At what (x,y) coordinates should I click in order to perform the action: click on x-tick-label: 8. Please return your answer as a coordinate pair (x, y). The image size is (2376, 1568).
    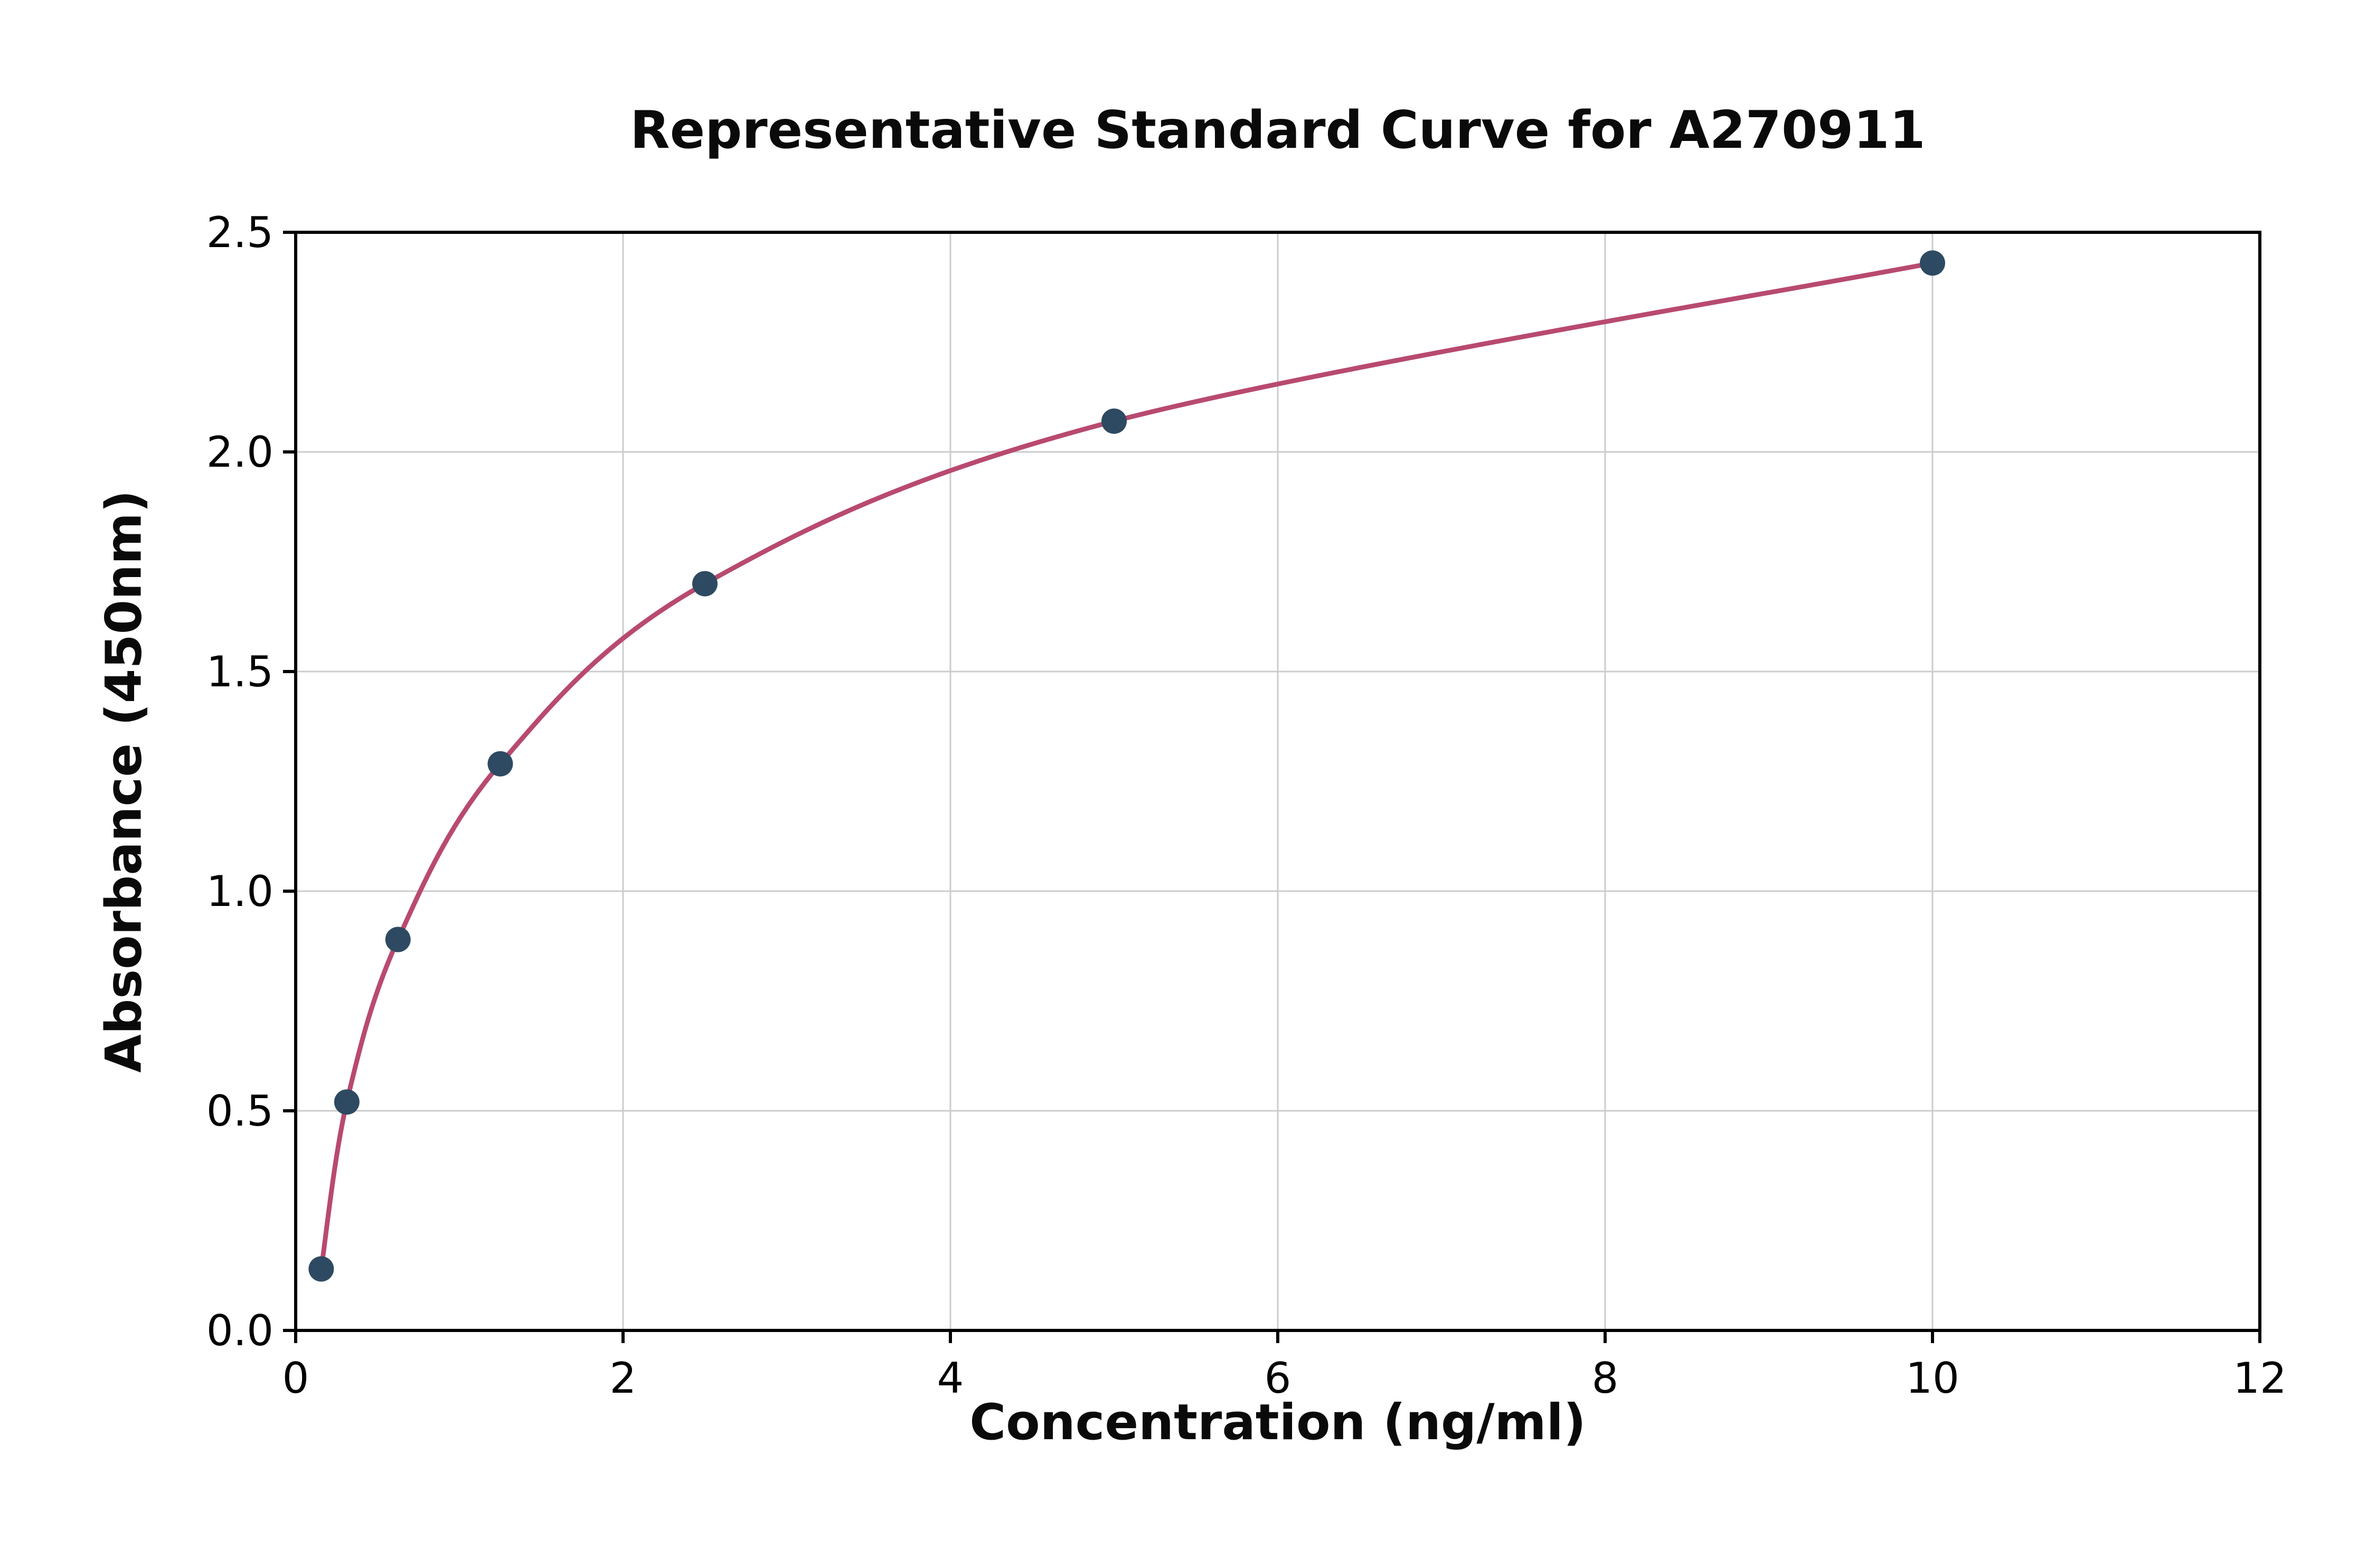
    Looking at the image, I should click on (1605, 1379).